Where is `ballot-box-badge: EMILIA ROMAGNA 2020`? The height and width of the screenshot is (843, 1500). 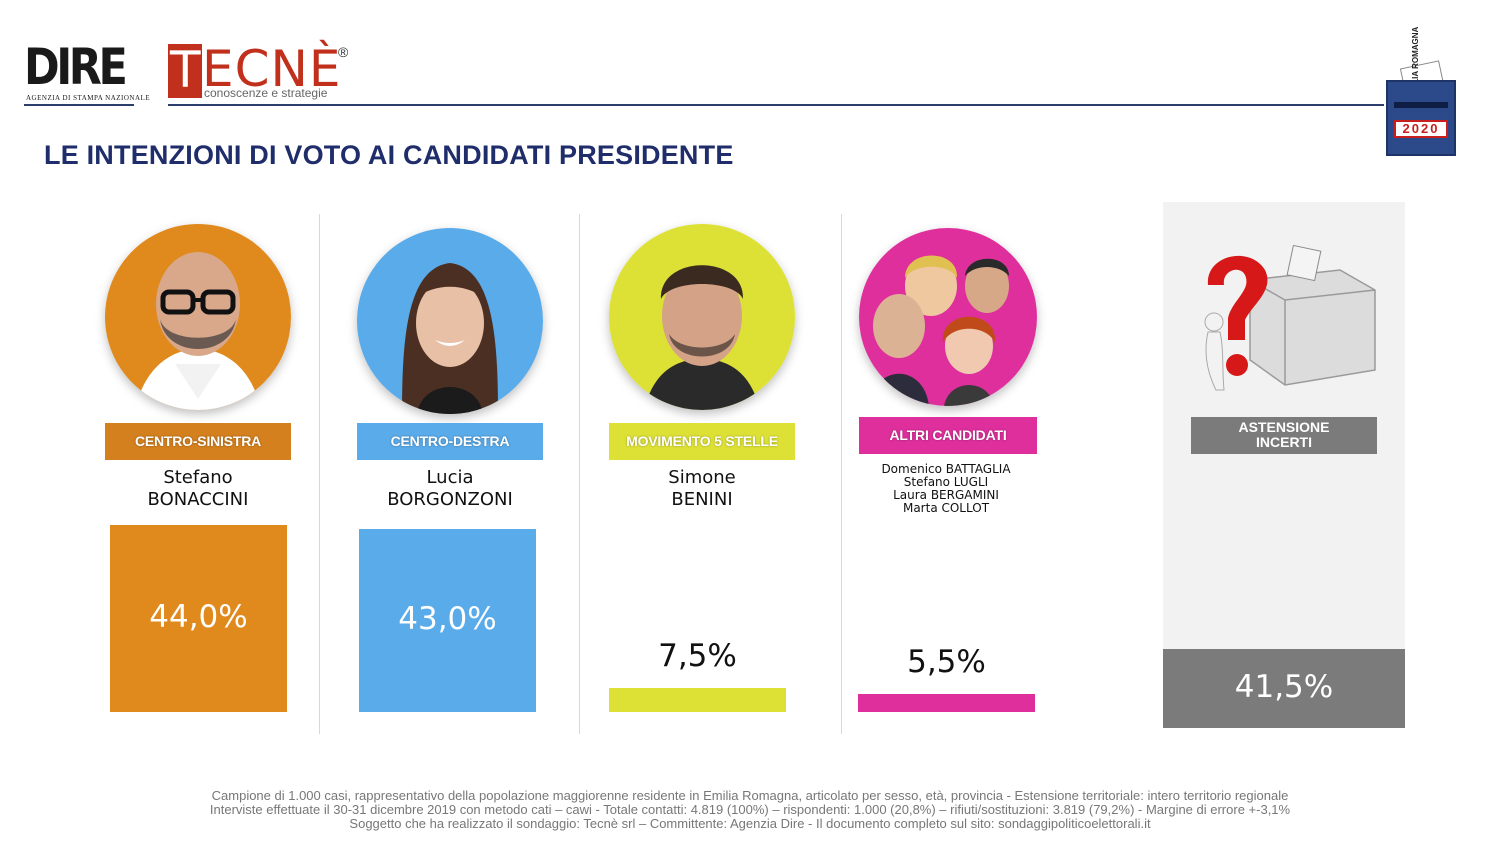
ballot-box-badge: EMILIA ROMAGNA 2020 is located at coordinates (1421, 91).